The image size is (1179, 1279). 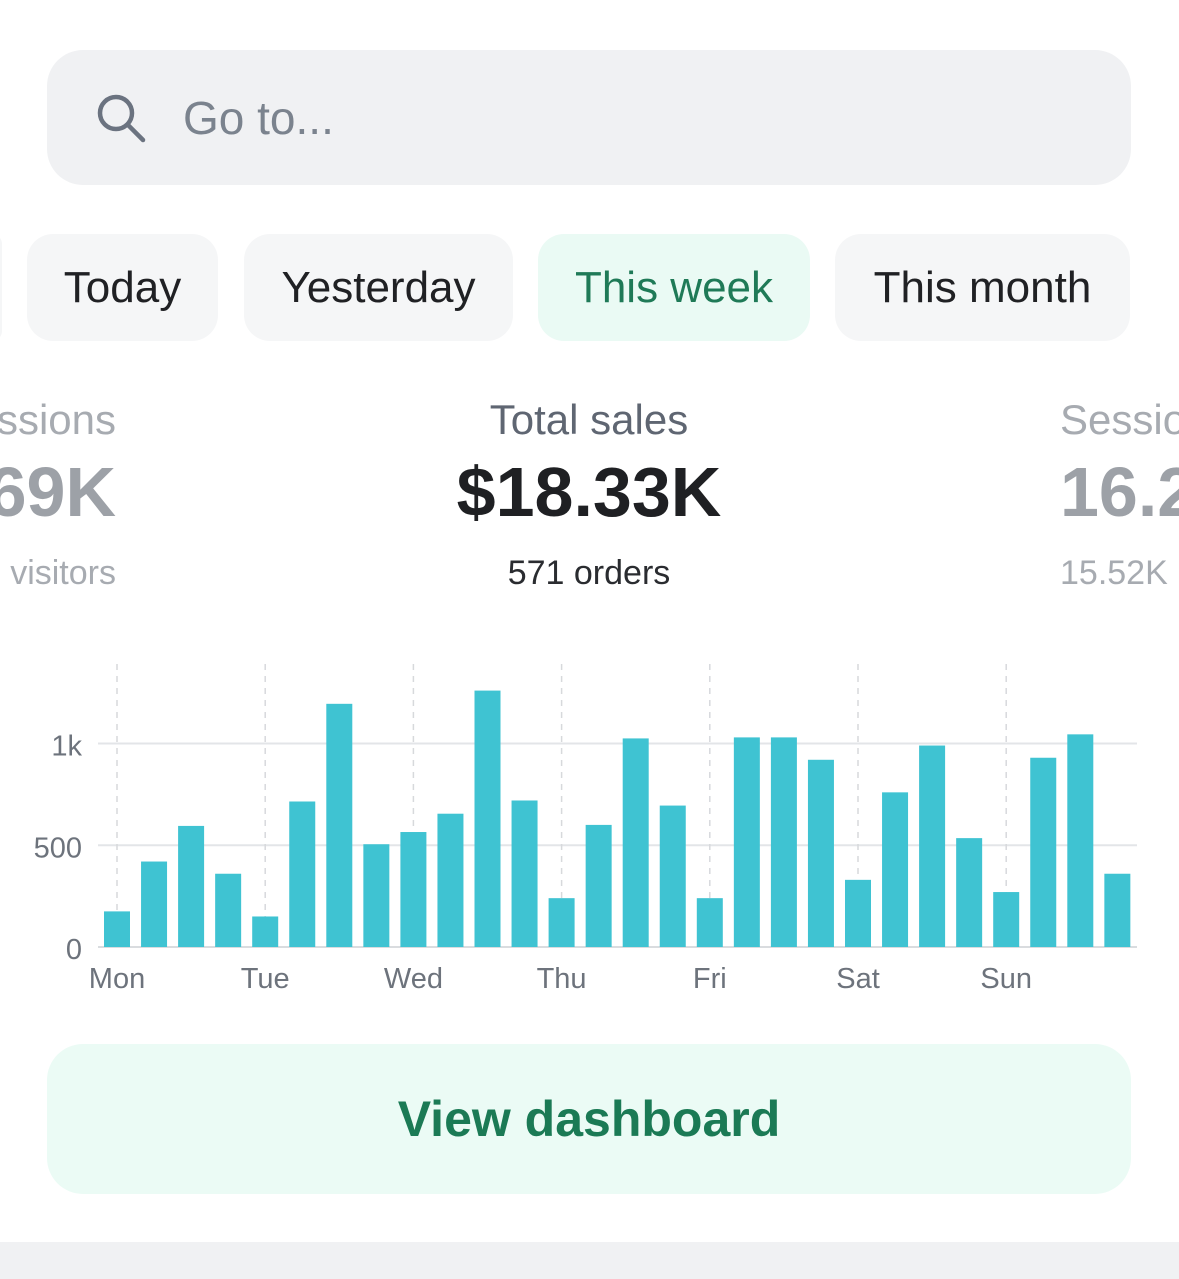 I want to click on tab-yesterday: Yesterday, so click(x=378, y=287).